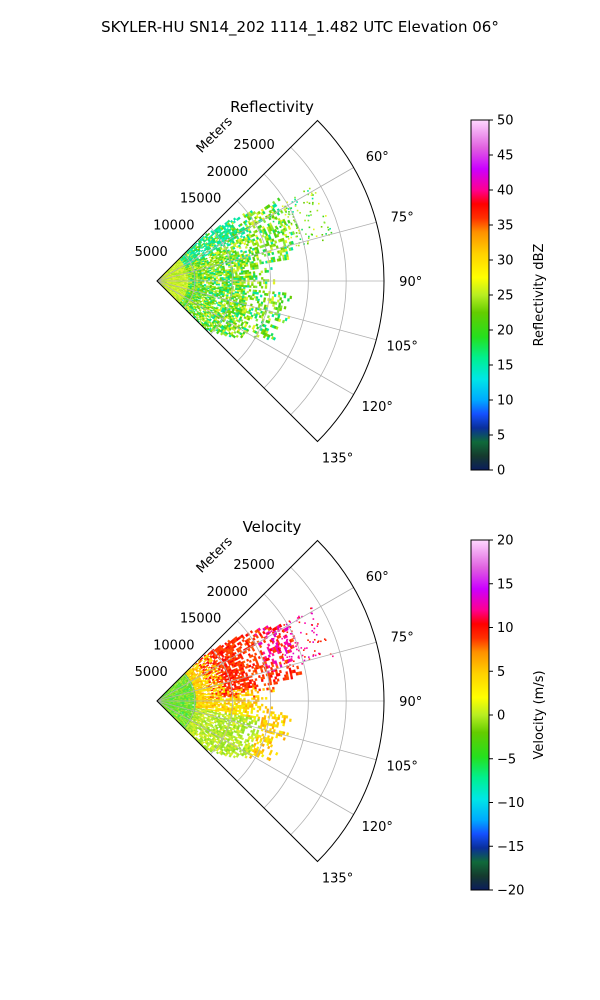 The image size is (600, 1000). I want to click on radial-axis-label: Meters, so click(215, 135).